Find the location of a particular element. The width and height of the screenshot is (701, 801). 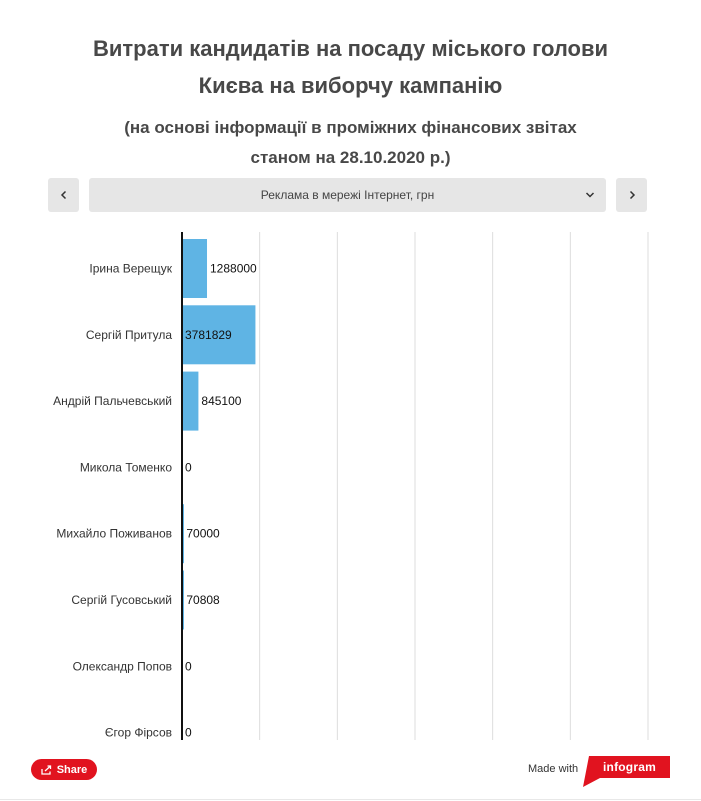

category-label: Михайло Поживанов is located at coordinates (114, 534).